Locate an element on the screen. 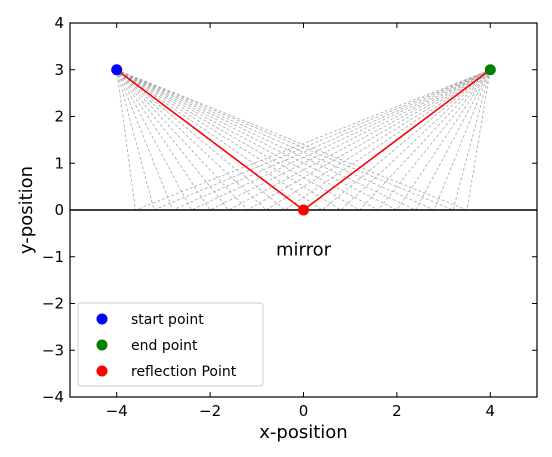 This screenshot has height=457, width=552. y-tick-label: 4 is located at coordinates (59, 23).